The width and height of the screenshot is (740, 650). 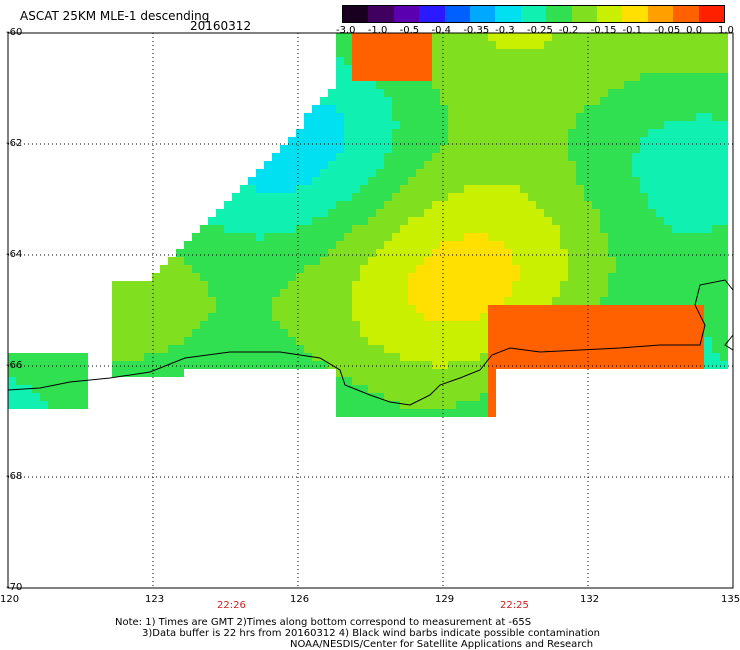 I want to click on colorbar-label: -0.5, so click(x=409, y=30).